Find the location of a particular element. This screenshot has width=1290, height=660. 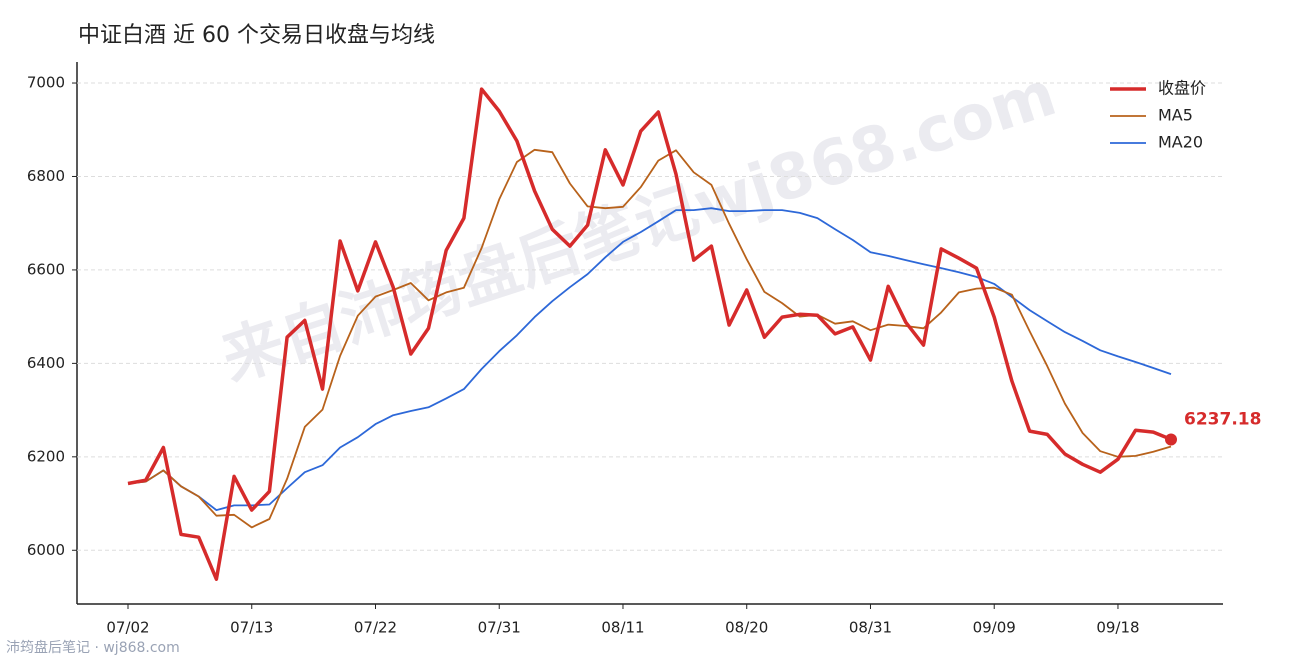

y-tick-label: 6400 is located at coordinates (46, 363).